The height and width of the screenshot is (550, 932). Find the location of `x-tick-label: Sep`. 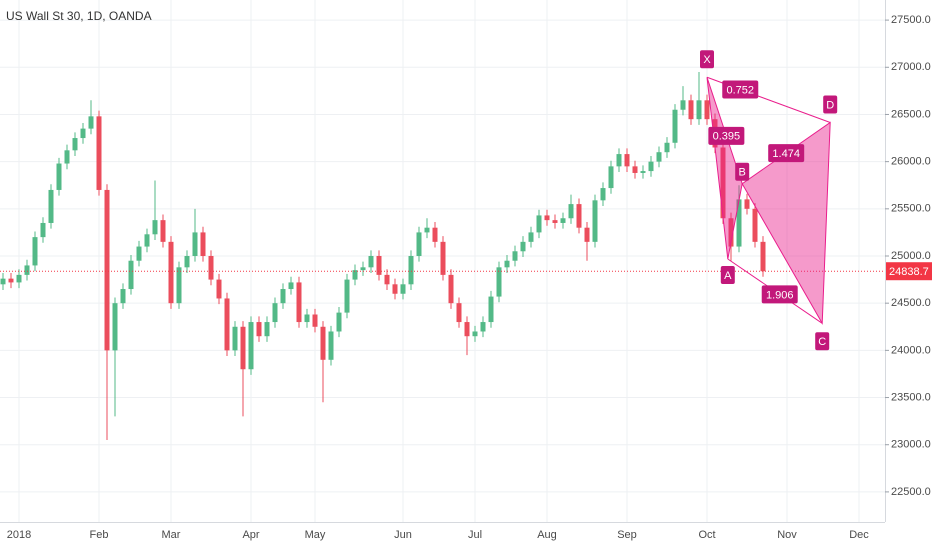

x-tick-label: Sep is located at coordinates (627, 535).